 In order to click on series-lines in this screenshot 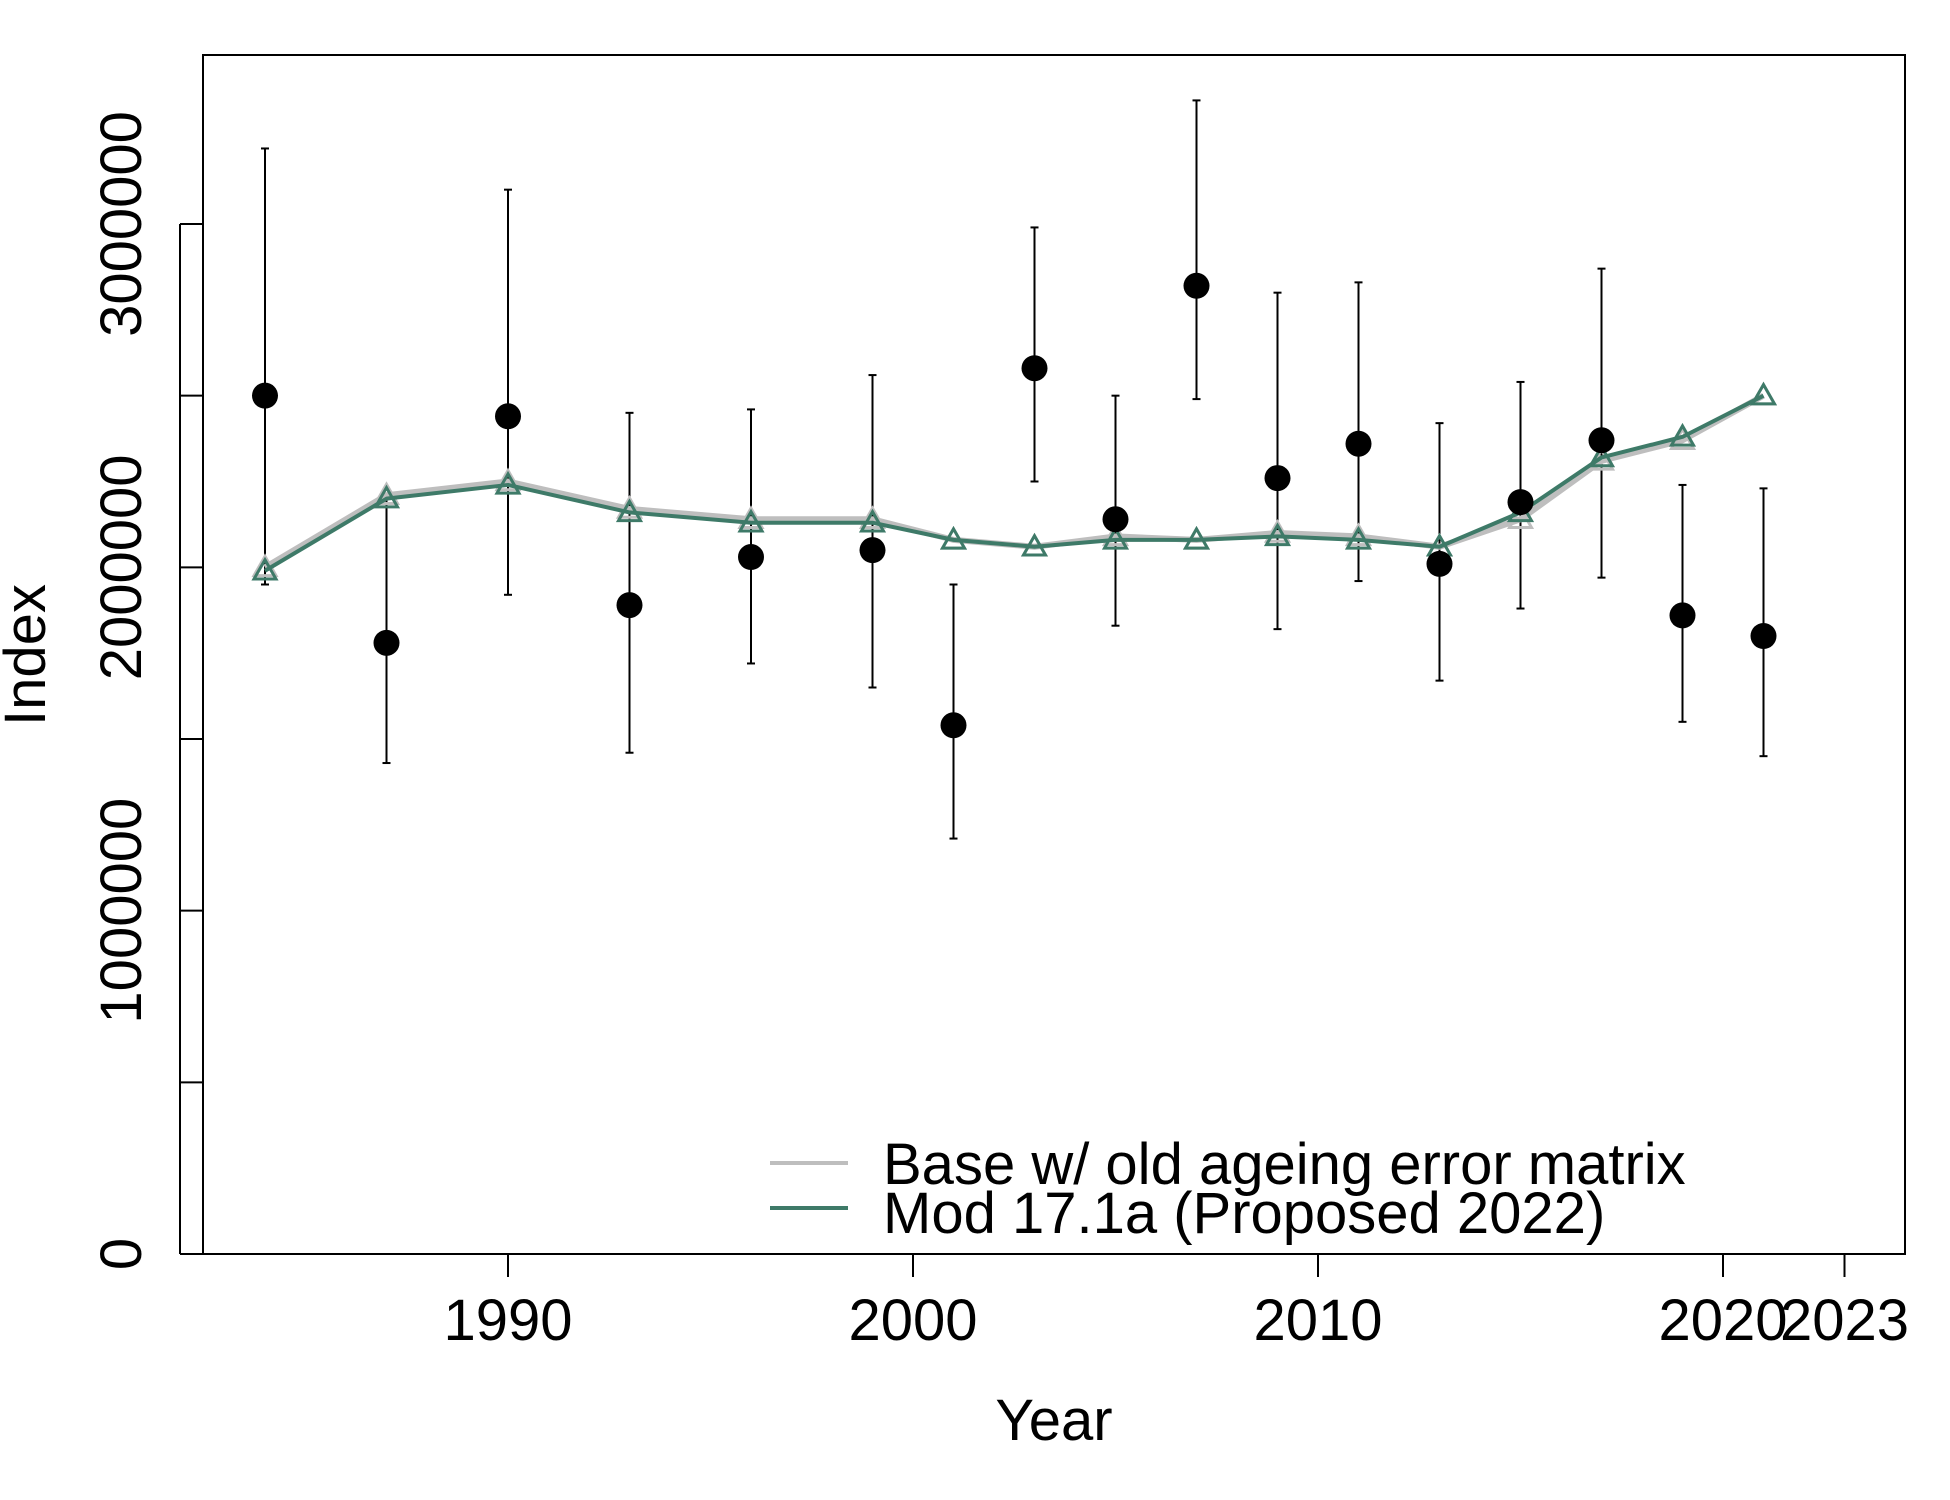, I will do `click(1014, 481)`.